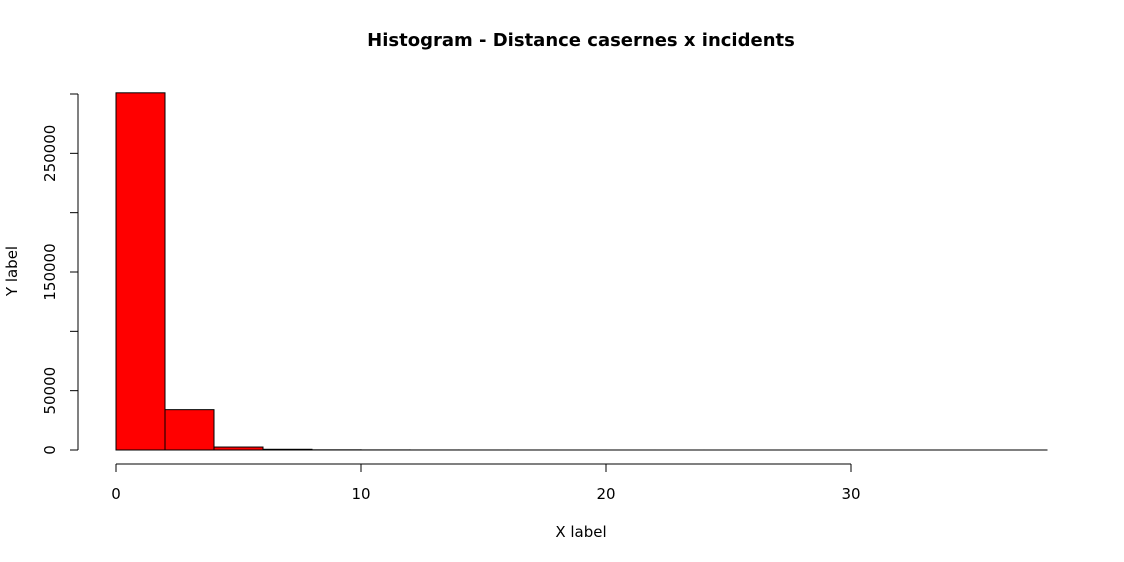  I want to click on y-tick-label: 250000, so click(50, 153).